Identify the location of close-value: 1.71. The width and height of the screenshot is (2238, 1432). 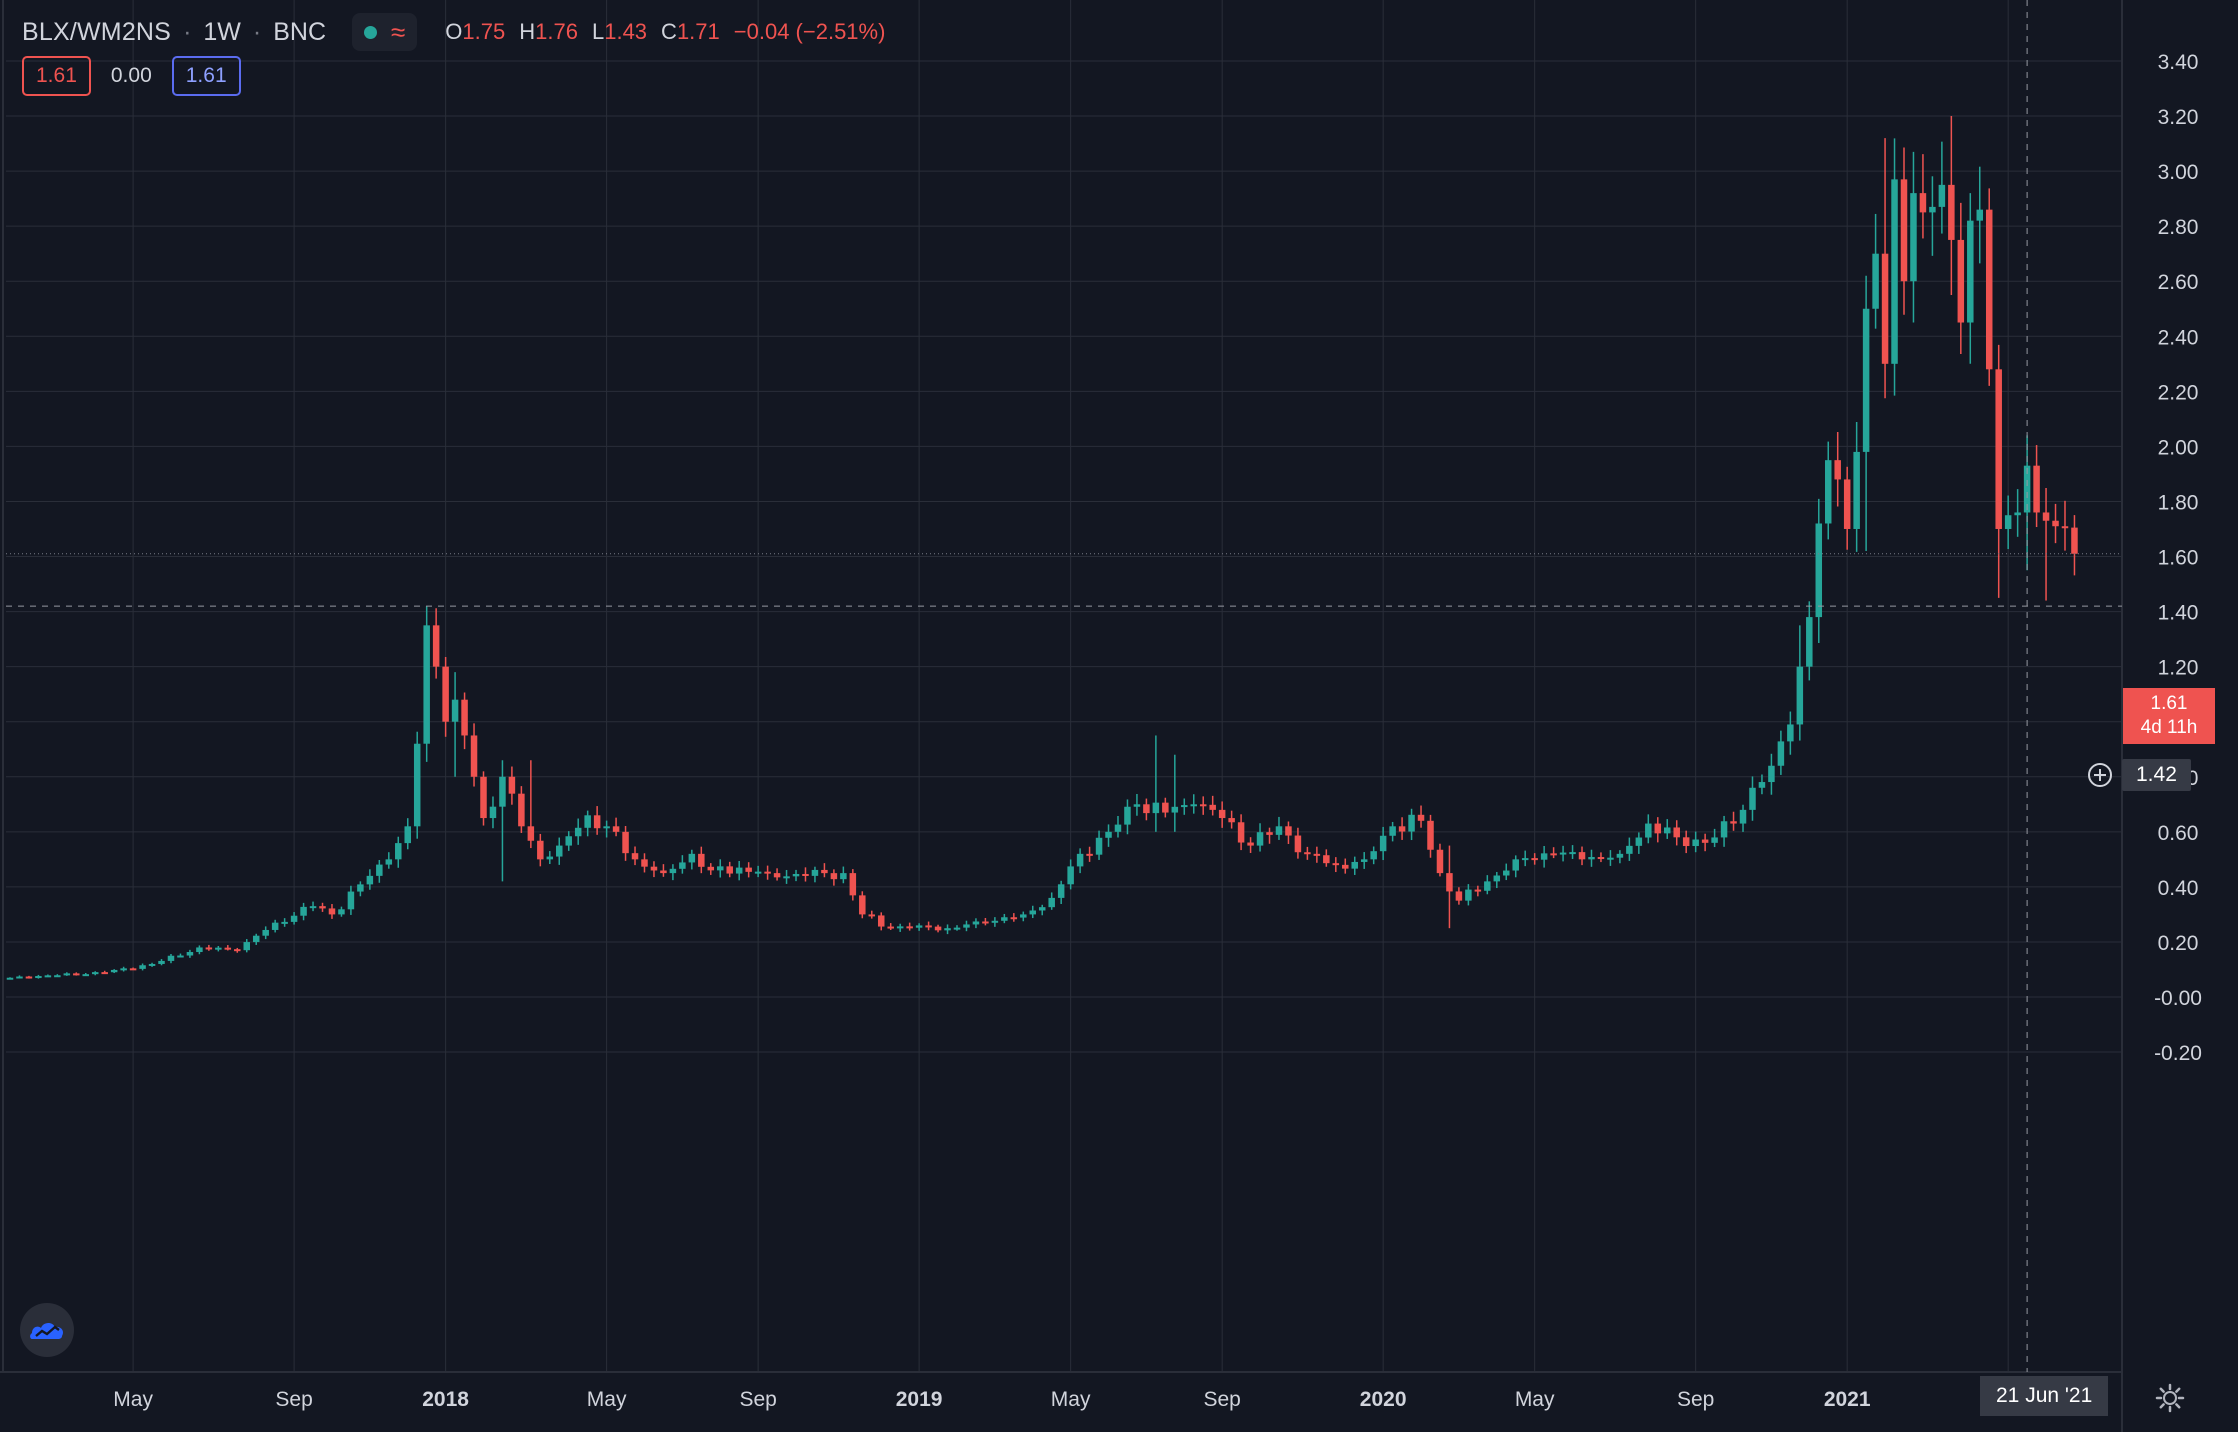
(698, 31).